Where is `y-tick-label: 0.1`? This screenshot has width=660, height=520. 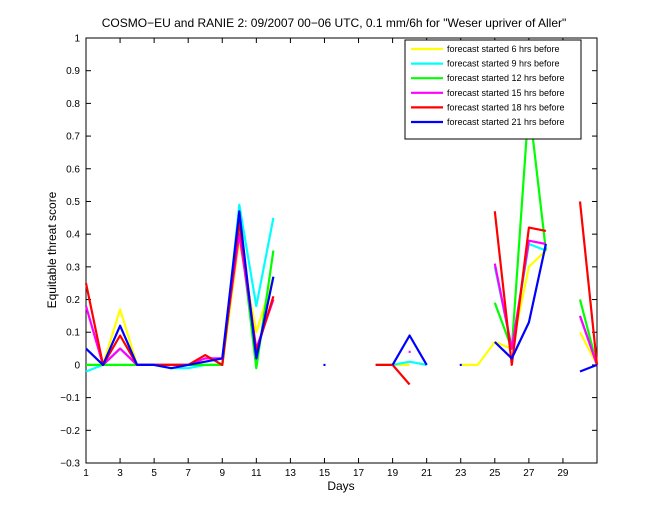
y-tick-label: 0.1 is located at coordinates (73, 333).